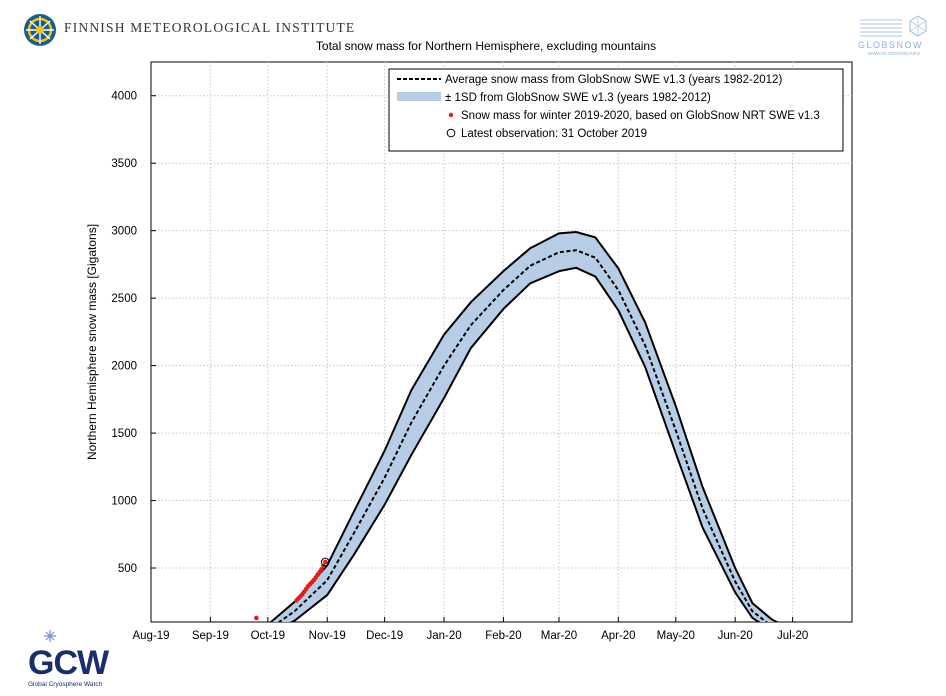 This screenshot has width=946, height=696. I want to click on y-tick-label: 4000, so click(124, 97).